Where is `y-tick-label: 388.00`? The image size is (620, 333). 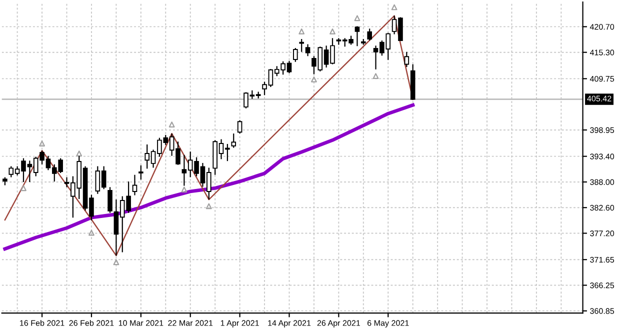
y-tick-label: 388.00 is located at coordinates (602, 182).